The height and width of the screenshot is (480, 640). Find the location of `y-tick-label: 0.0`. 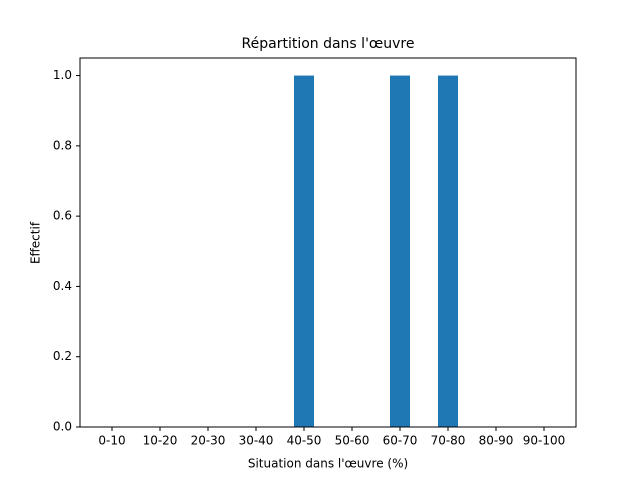

y-tick-label: 0.0 is located at coordinates (62, 427).